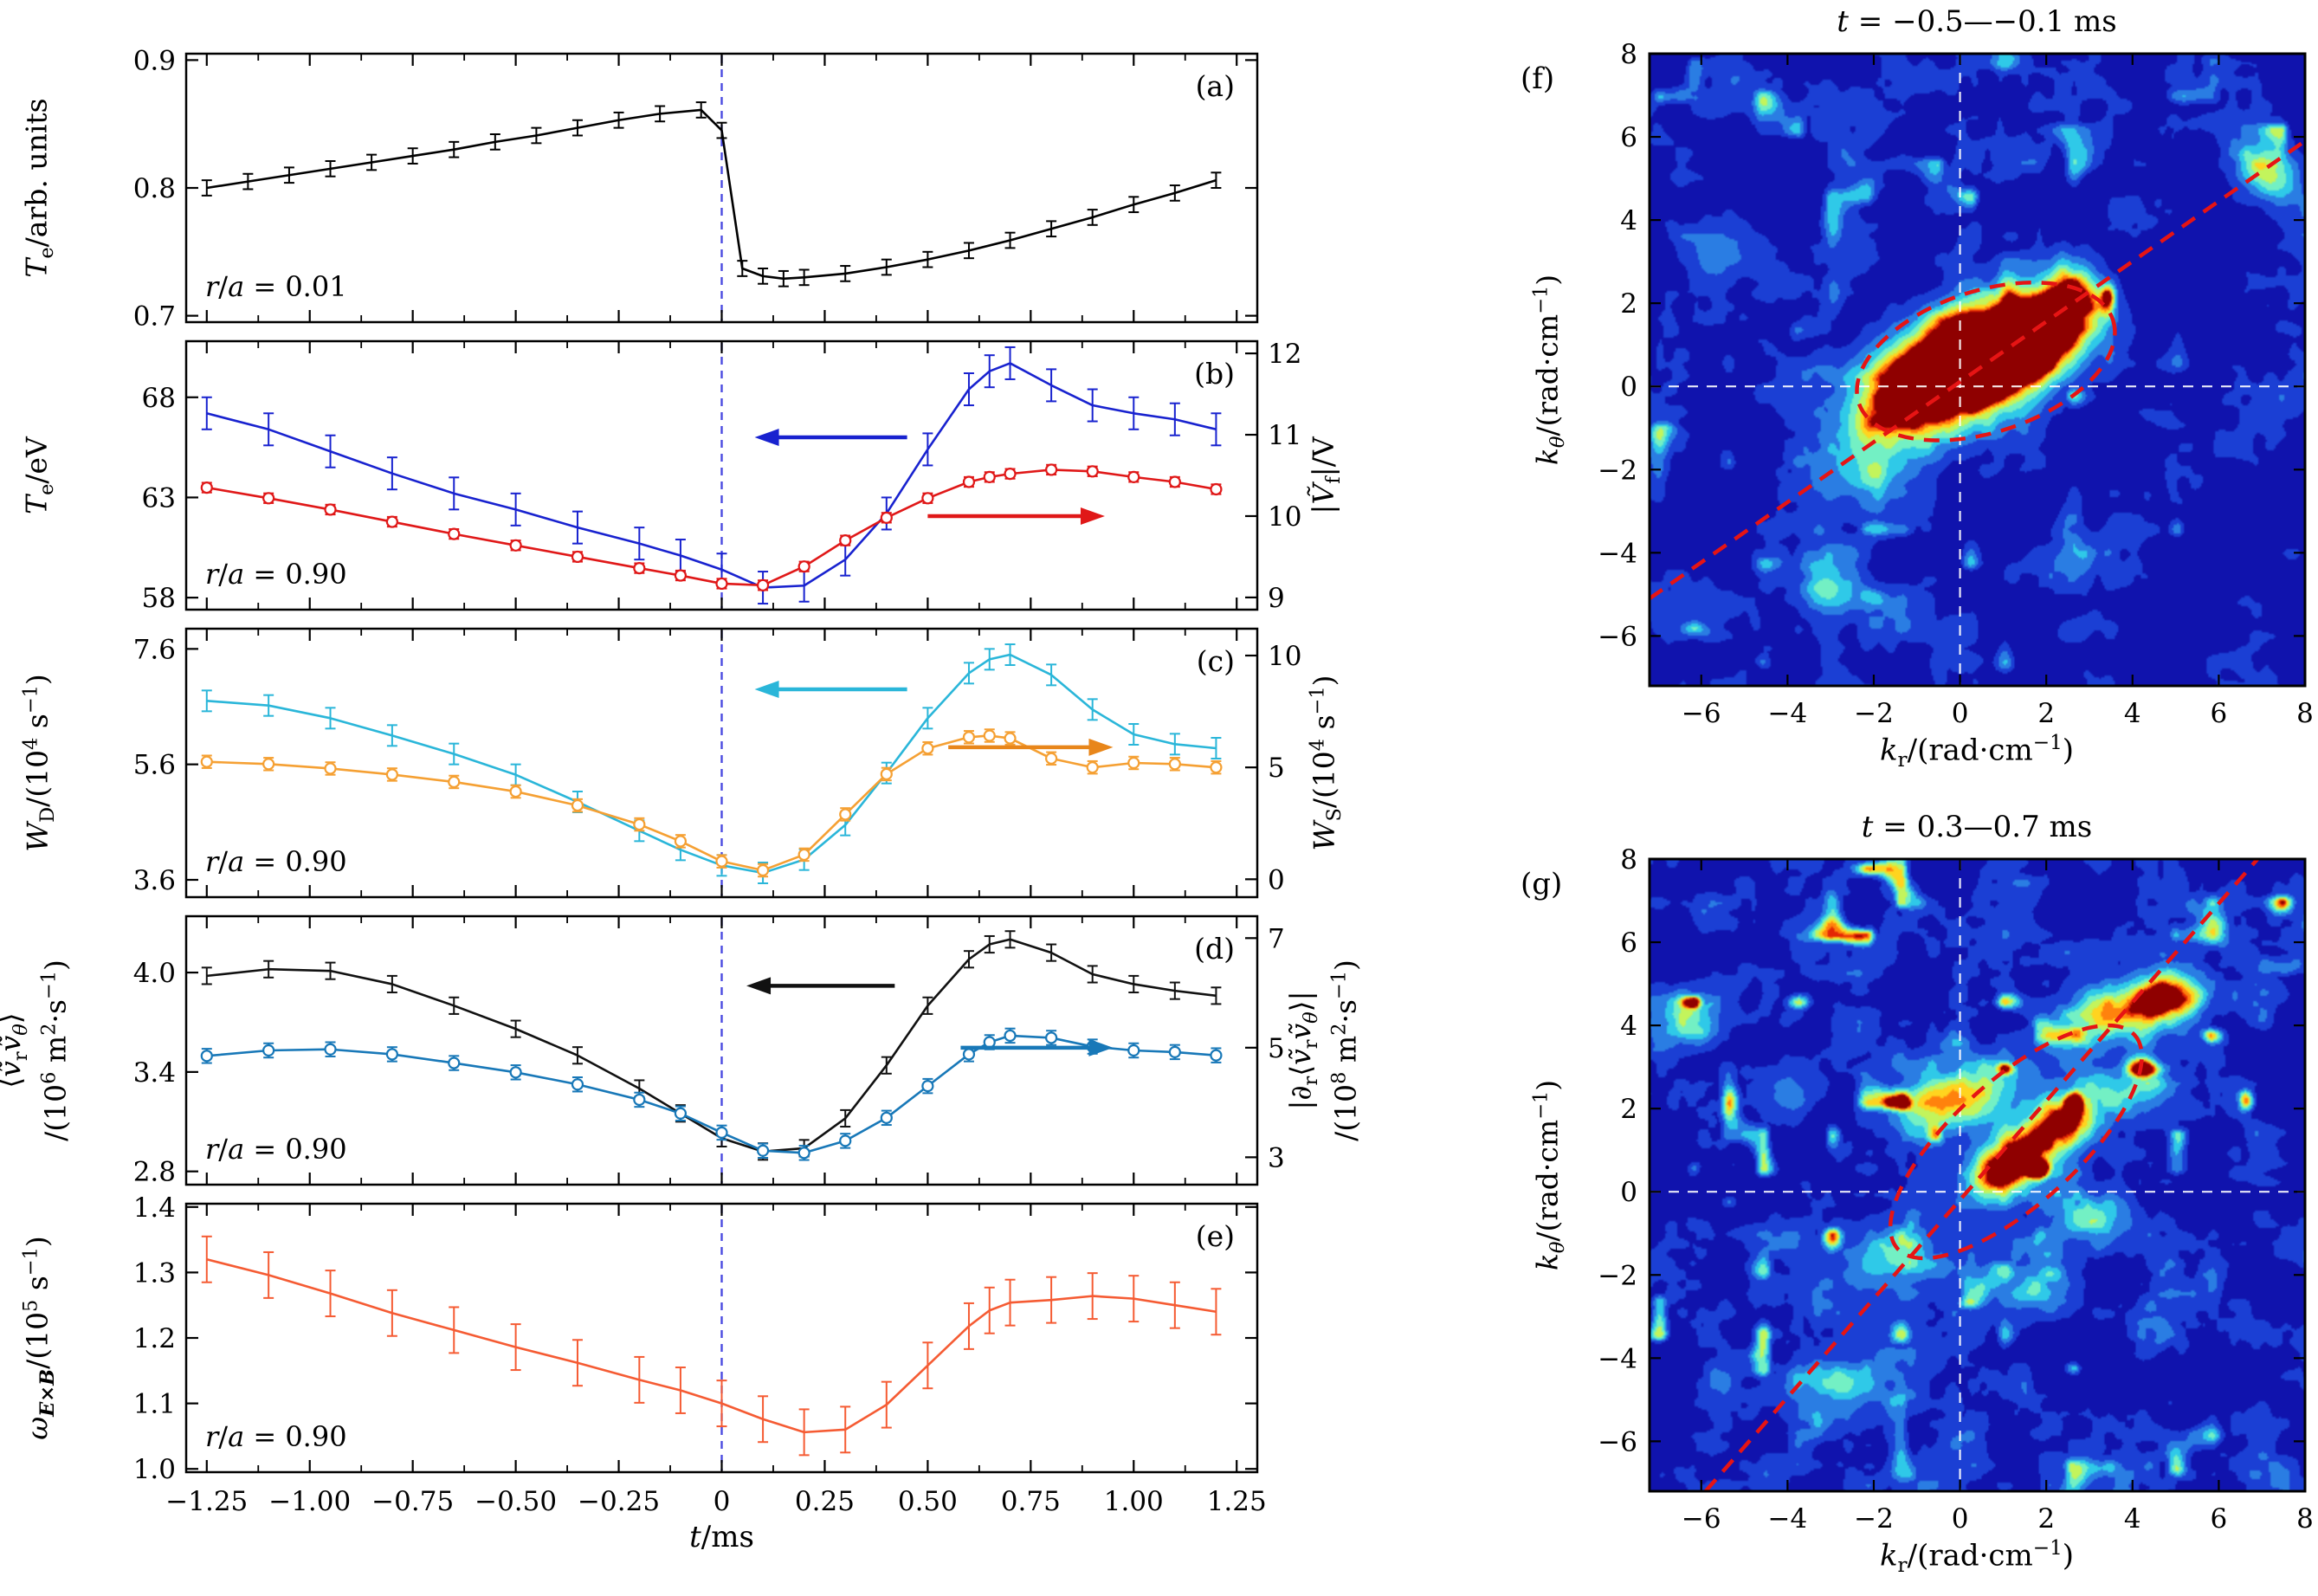  I want to click on x-tick-label: 1.00, so click(1134, 1501).